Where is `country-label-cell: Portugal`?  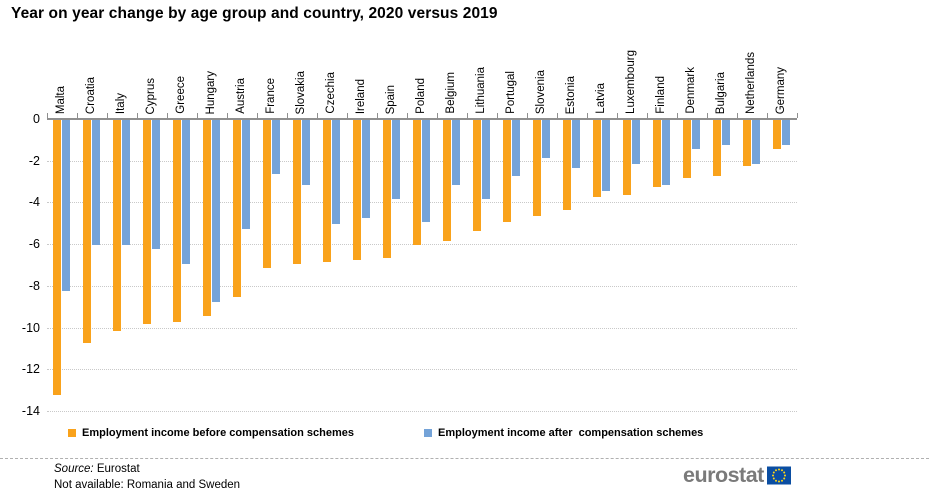
country-label-cell: Portugal is located at coordinates (512, 72).